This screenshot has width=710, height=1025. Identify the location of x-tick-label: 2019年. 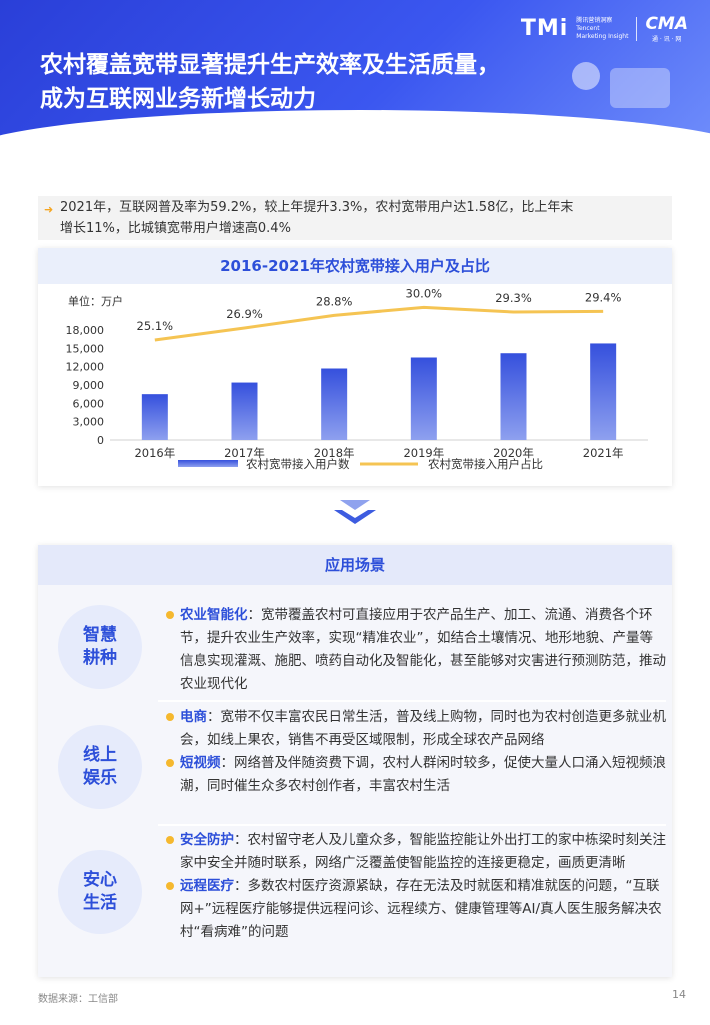
(423, 453).